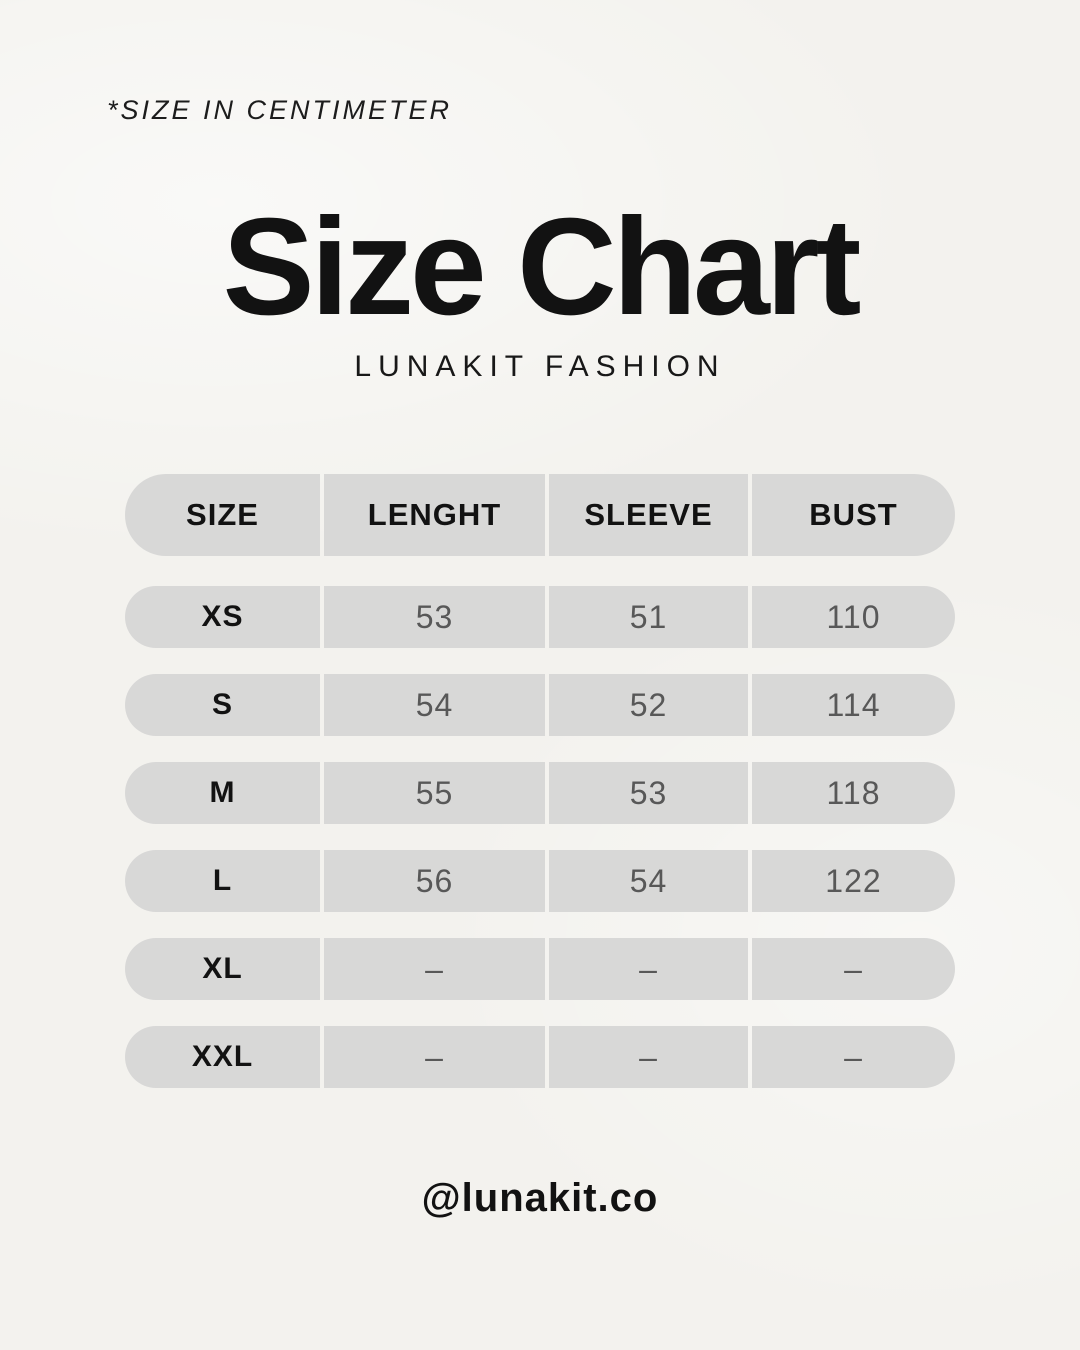 The image size is (1080, 1350). I want to click on lenght-value: 53, so click(434, 617).